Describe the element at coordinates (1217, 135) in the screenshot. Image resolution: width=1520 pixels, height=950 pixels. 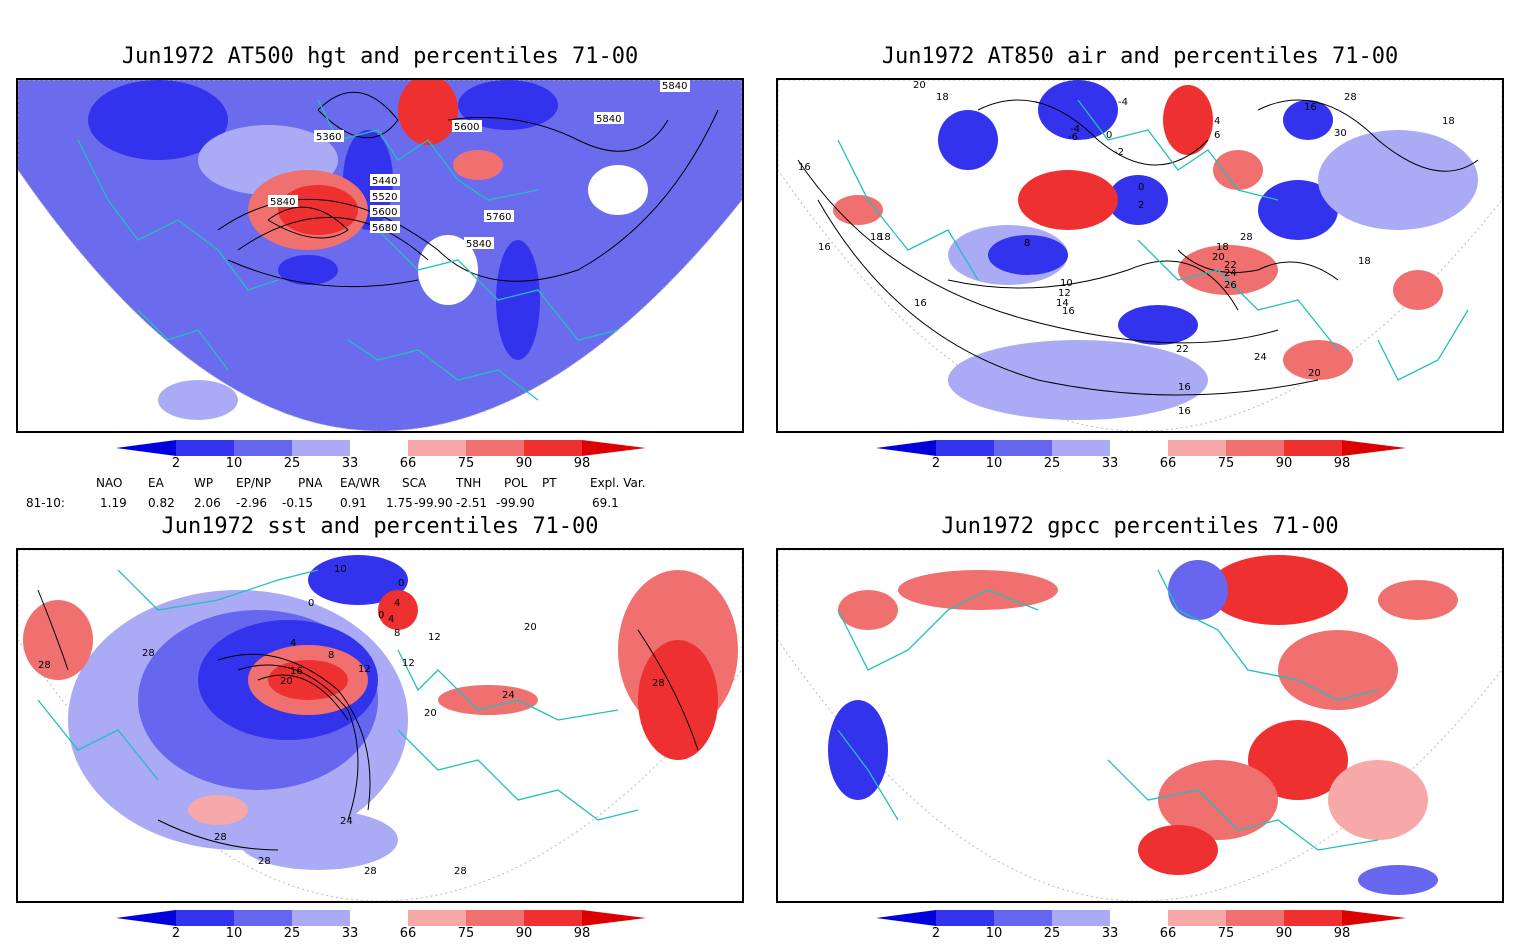
I see `contour-label: 6` at that location.